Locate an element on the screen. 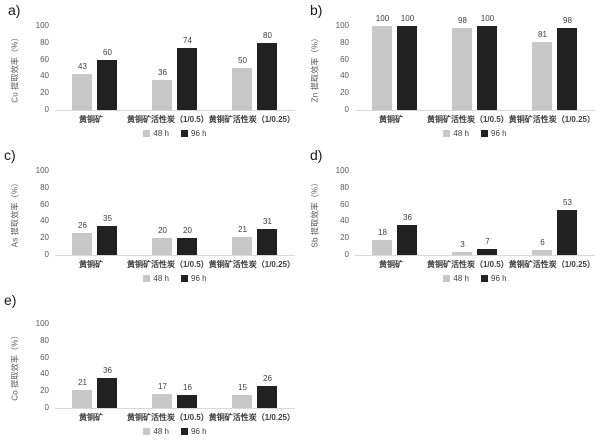 The height and width of the screenshot is (447, 600). y-tick-label: 20 is located at coordinates (44, 93).